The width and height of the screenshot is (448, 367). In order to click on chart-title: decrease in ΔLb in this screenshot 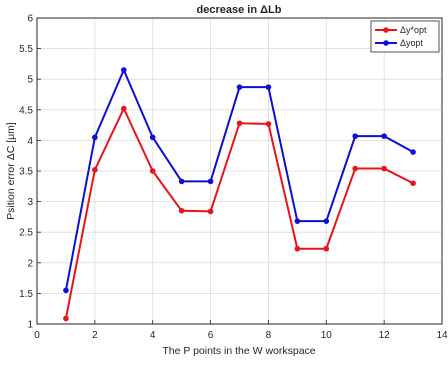, I will do `click(239, 10)`.